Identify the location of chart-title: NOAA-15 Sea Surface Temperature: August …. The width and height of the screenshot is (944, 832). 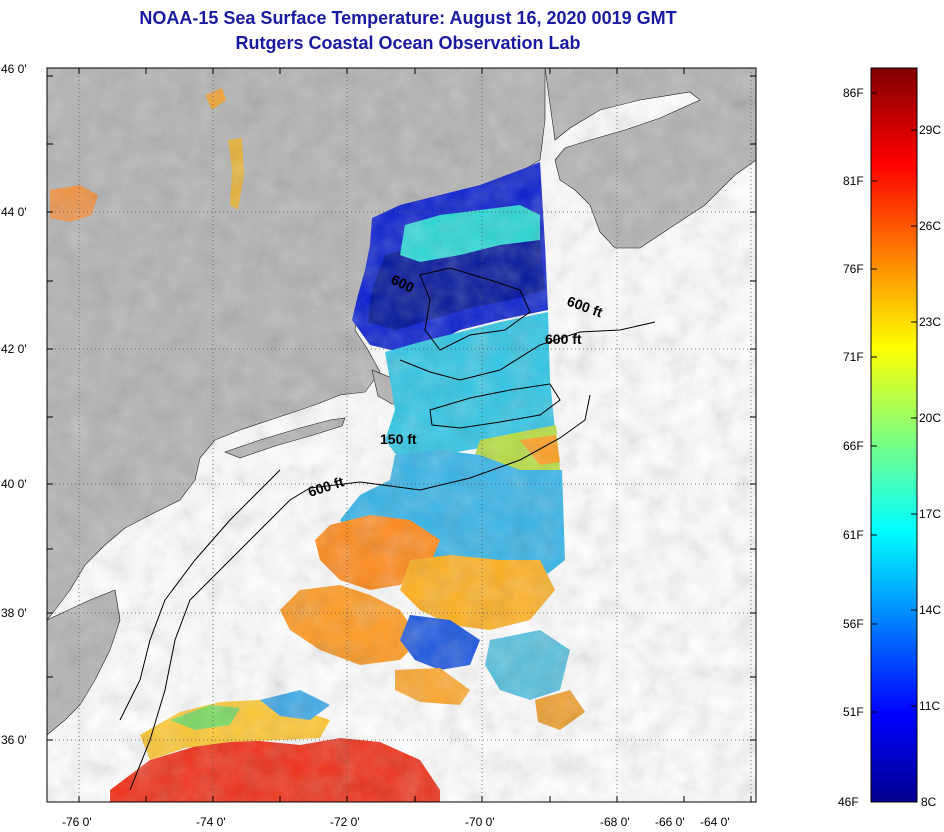
(408, 18).